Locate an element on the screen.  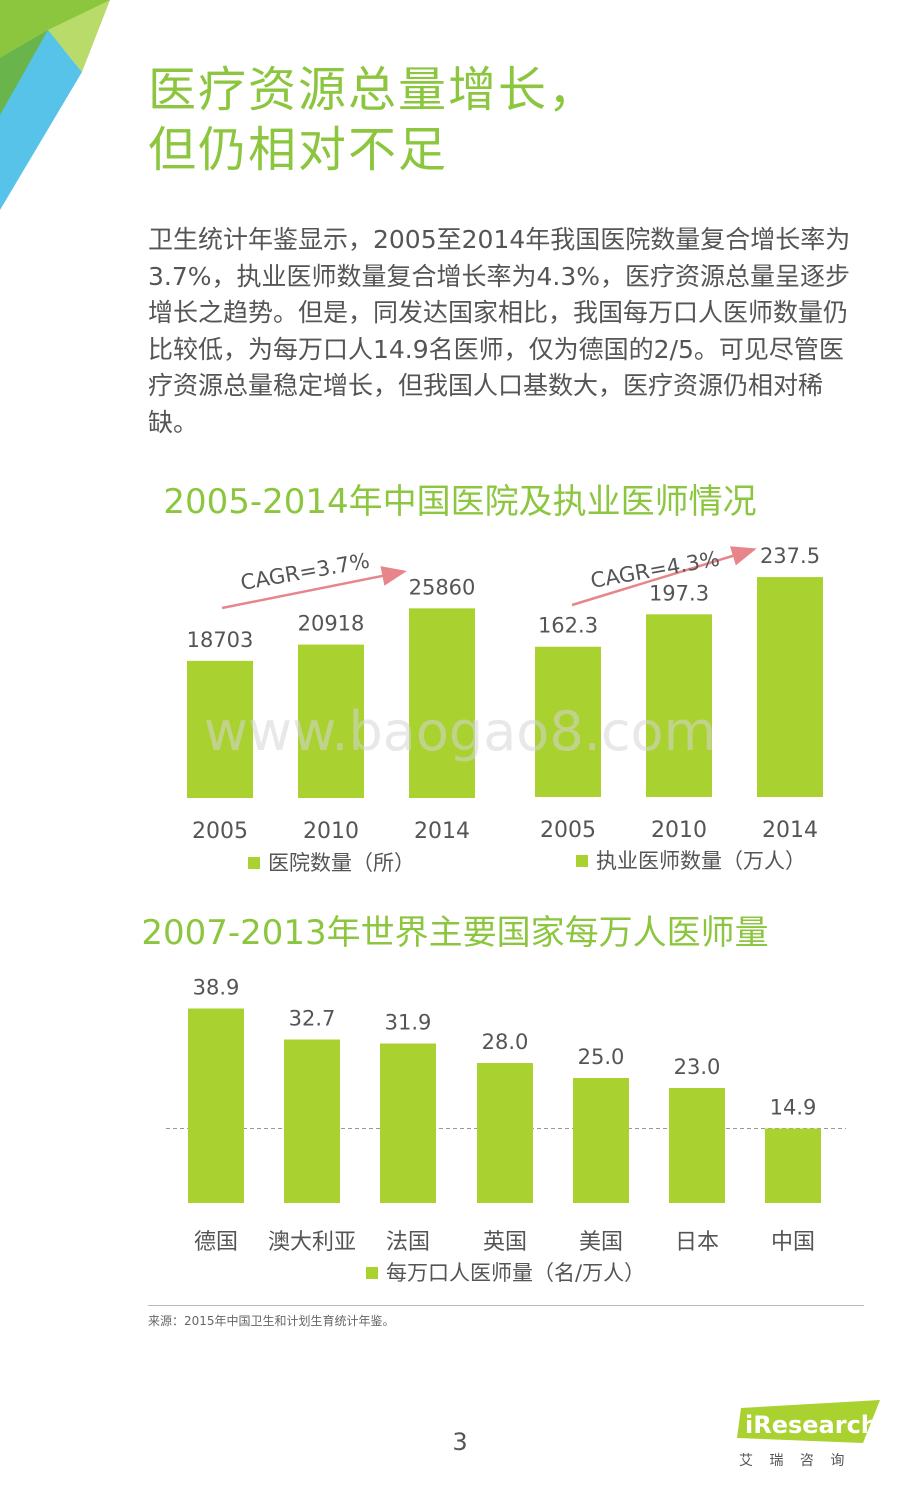
value-label: 28.0 is located at coordinates (505, 1042).